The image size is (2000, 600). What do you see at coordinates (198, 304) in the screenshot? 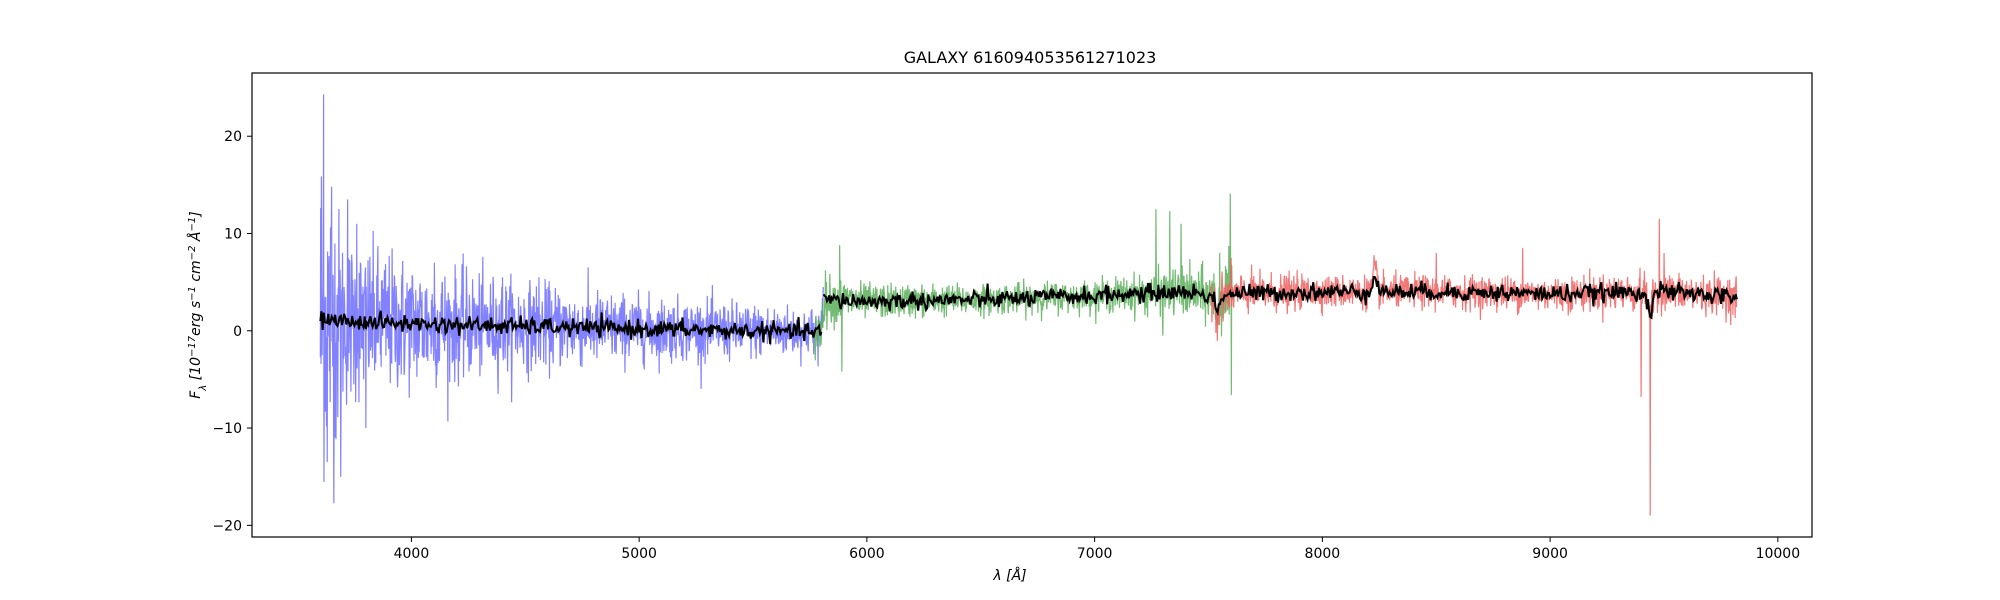
I see `y-axis-label: Fλ [10−17erg s−1 cm−2 Å−1]` at bounding box center [198, 304].